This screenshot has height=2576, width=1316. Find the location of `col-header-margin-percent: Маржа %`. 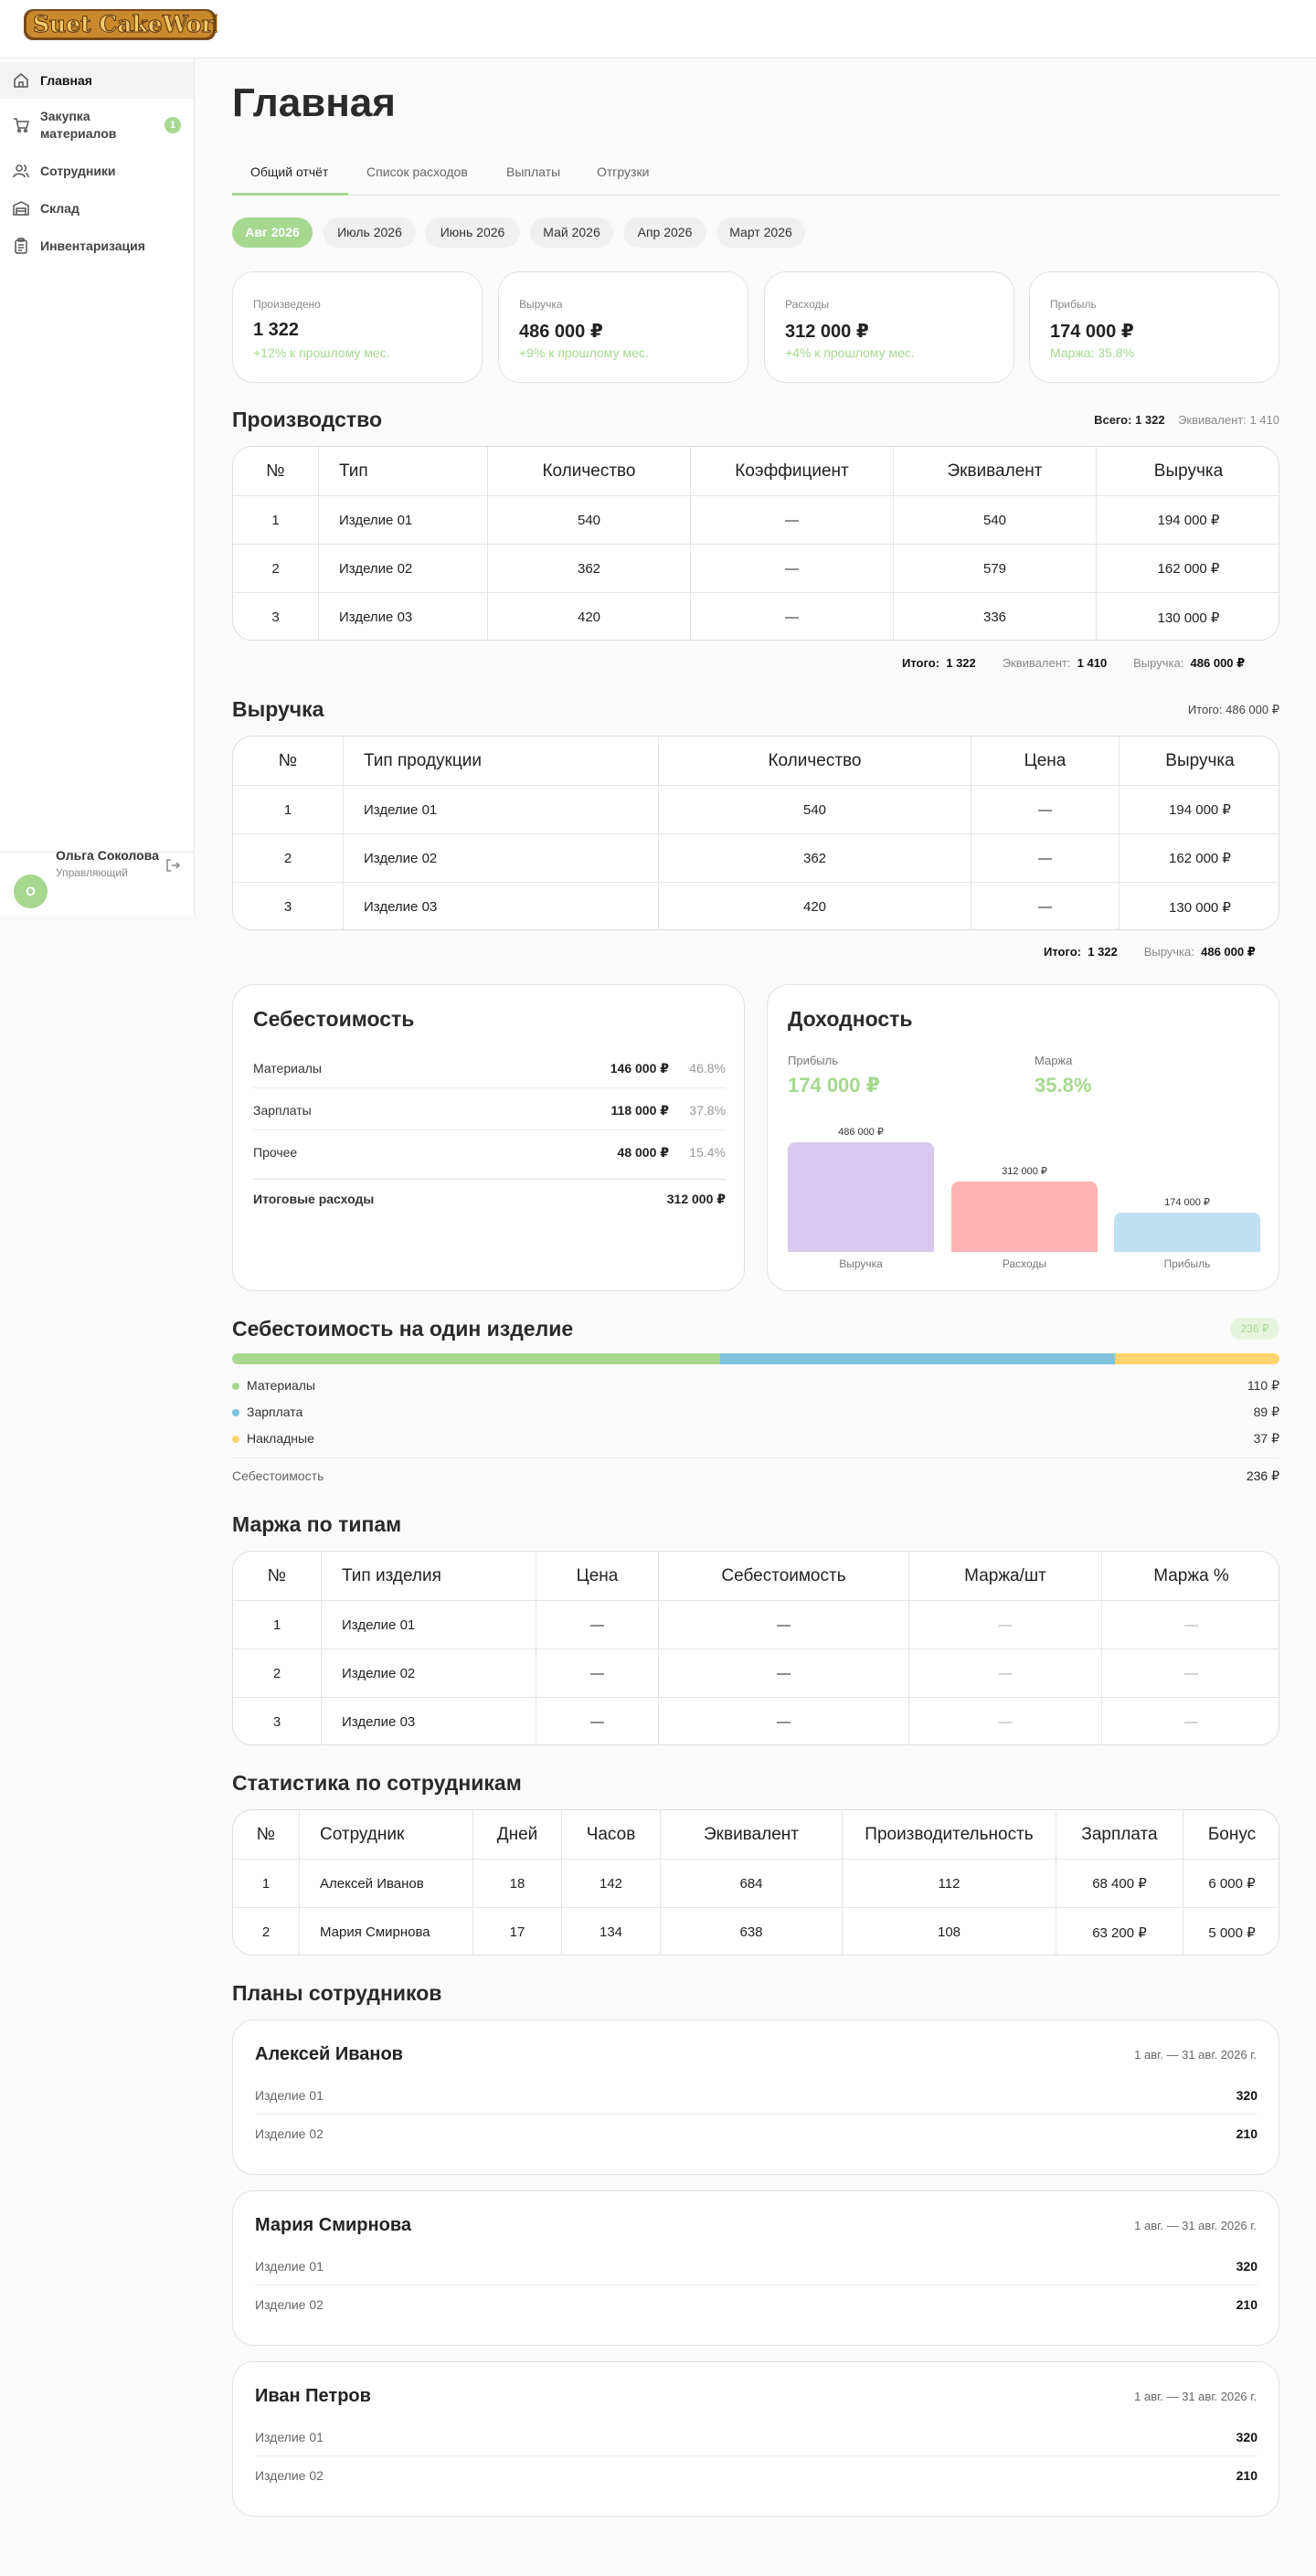

col-header-margin-percent: Маржа % is located at coordinates (1190, 1576).